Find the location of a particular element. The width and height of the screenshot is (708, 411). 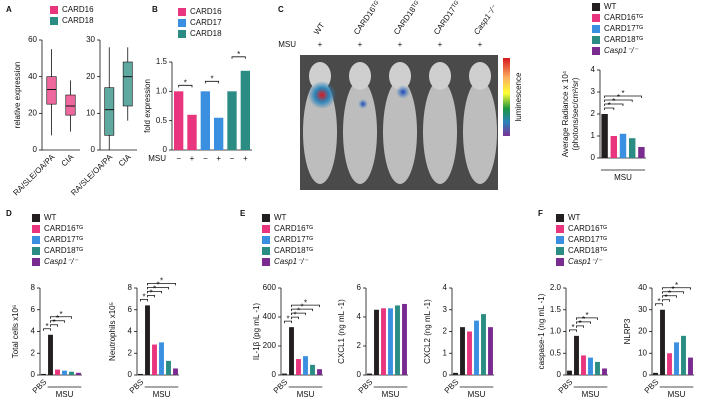

y-tick-label: 8 is located at coordinates (130, 287).